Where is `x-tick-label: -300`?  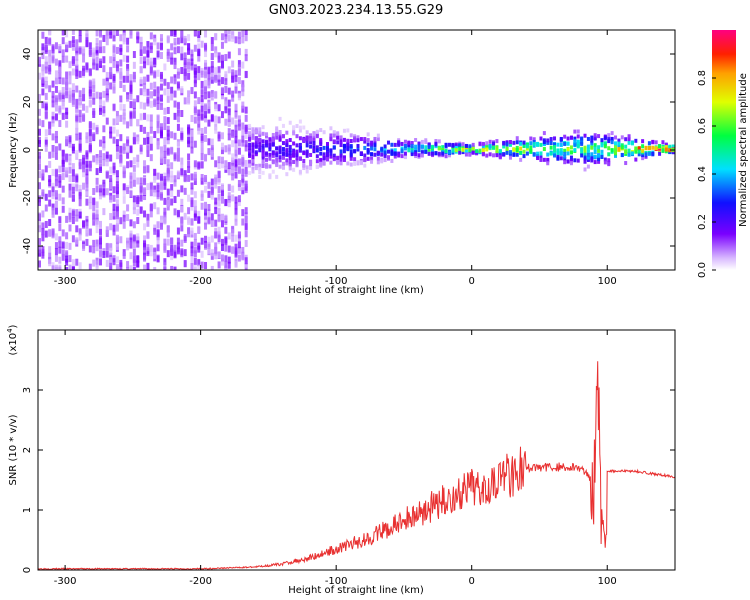
x-tick-label: -300 is located at coordinates (65, 581).